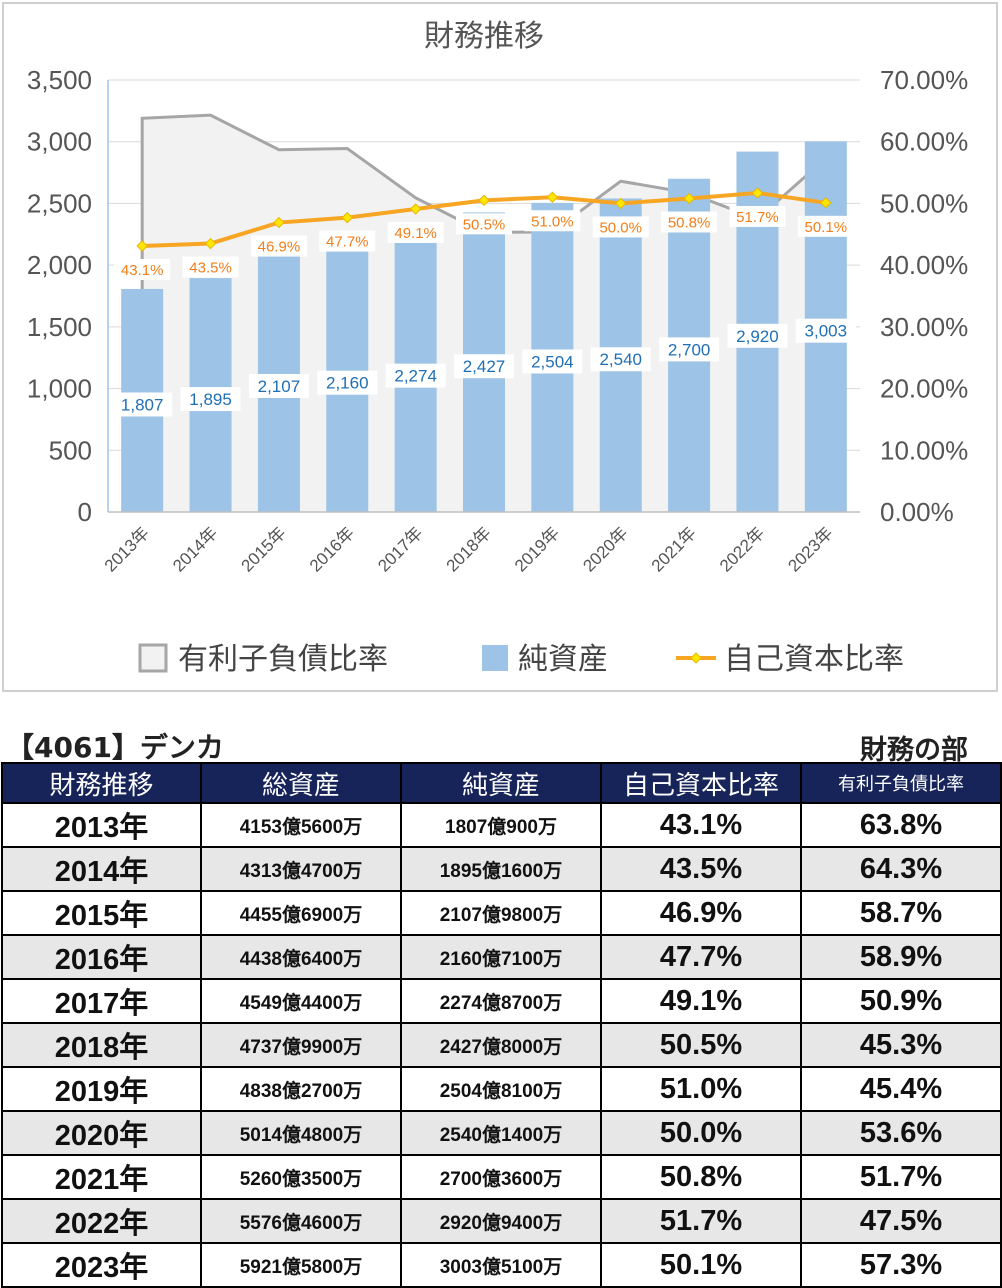  What do you see at coordinates (501, 869) in the screenshot?
I see `table-row: 2014年 4313億4700万 1895億1600万 43.5% 64.3%` at bounding box center [501, 869].